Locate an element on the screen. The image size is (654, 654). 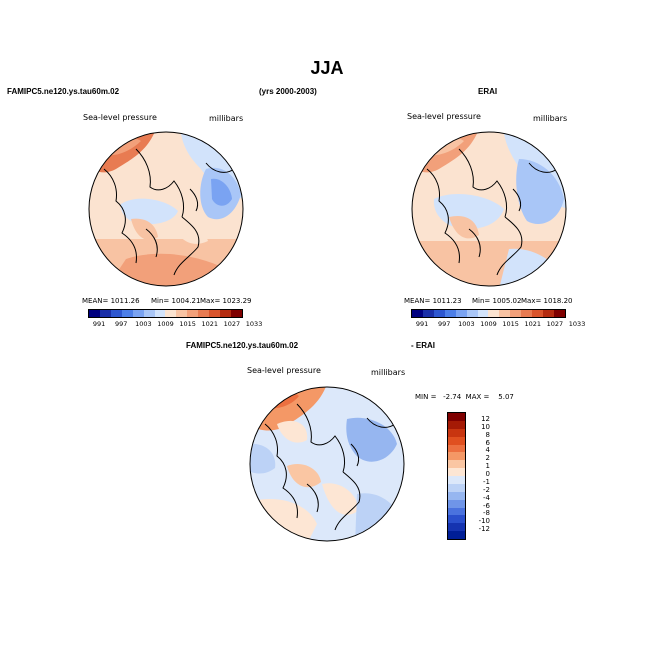
model-colorbar is located at coordinates (165, 313).